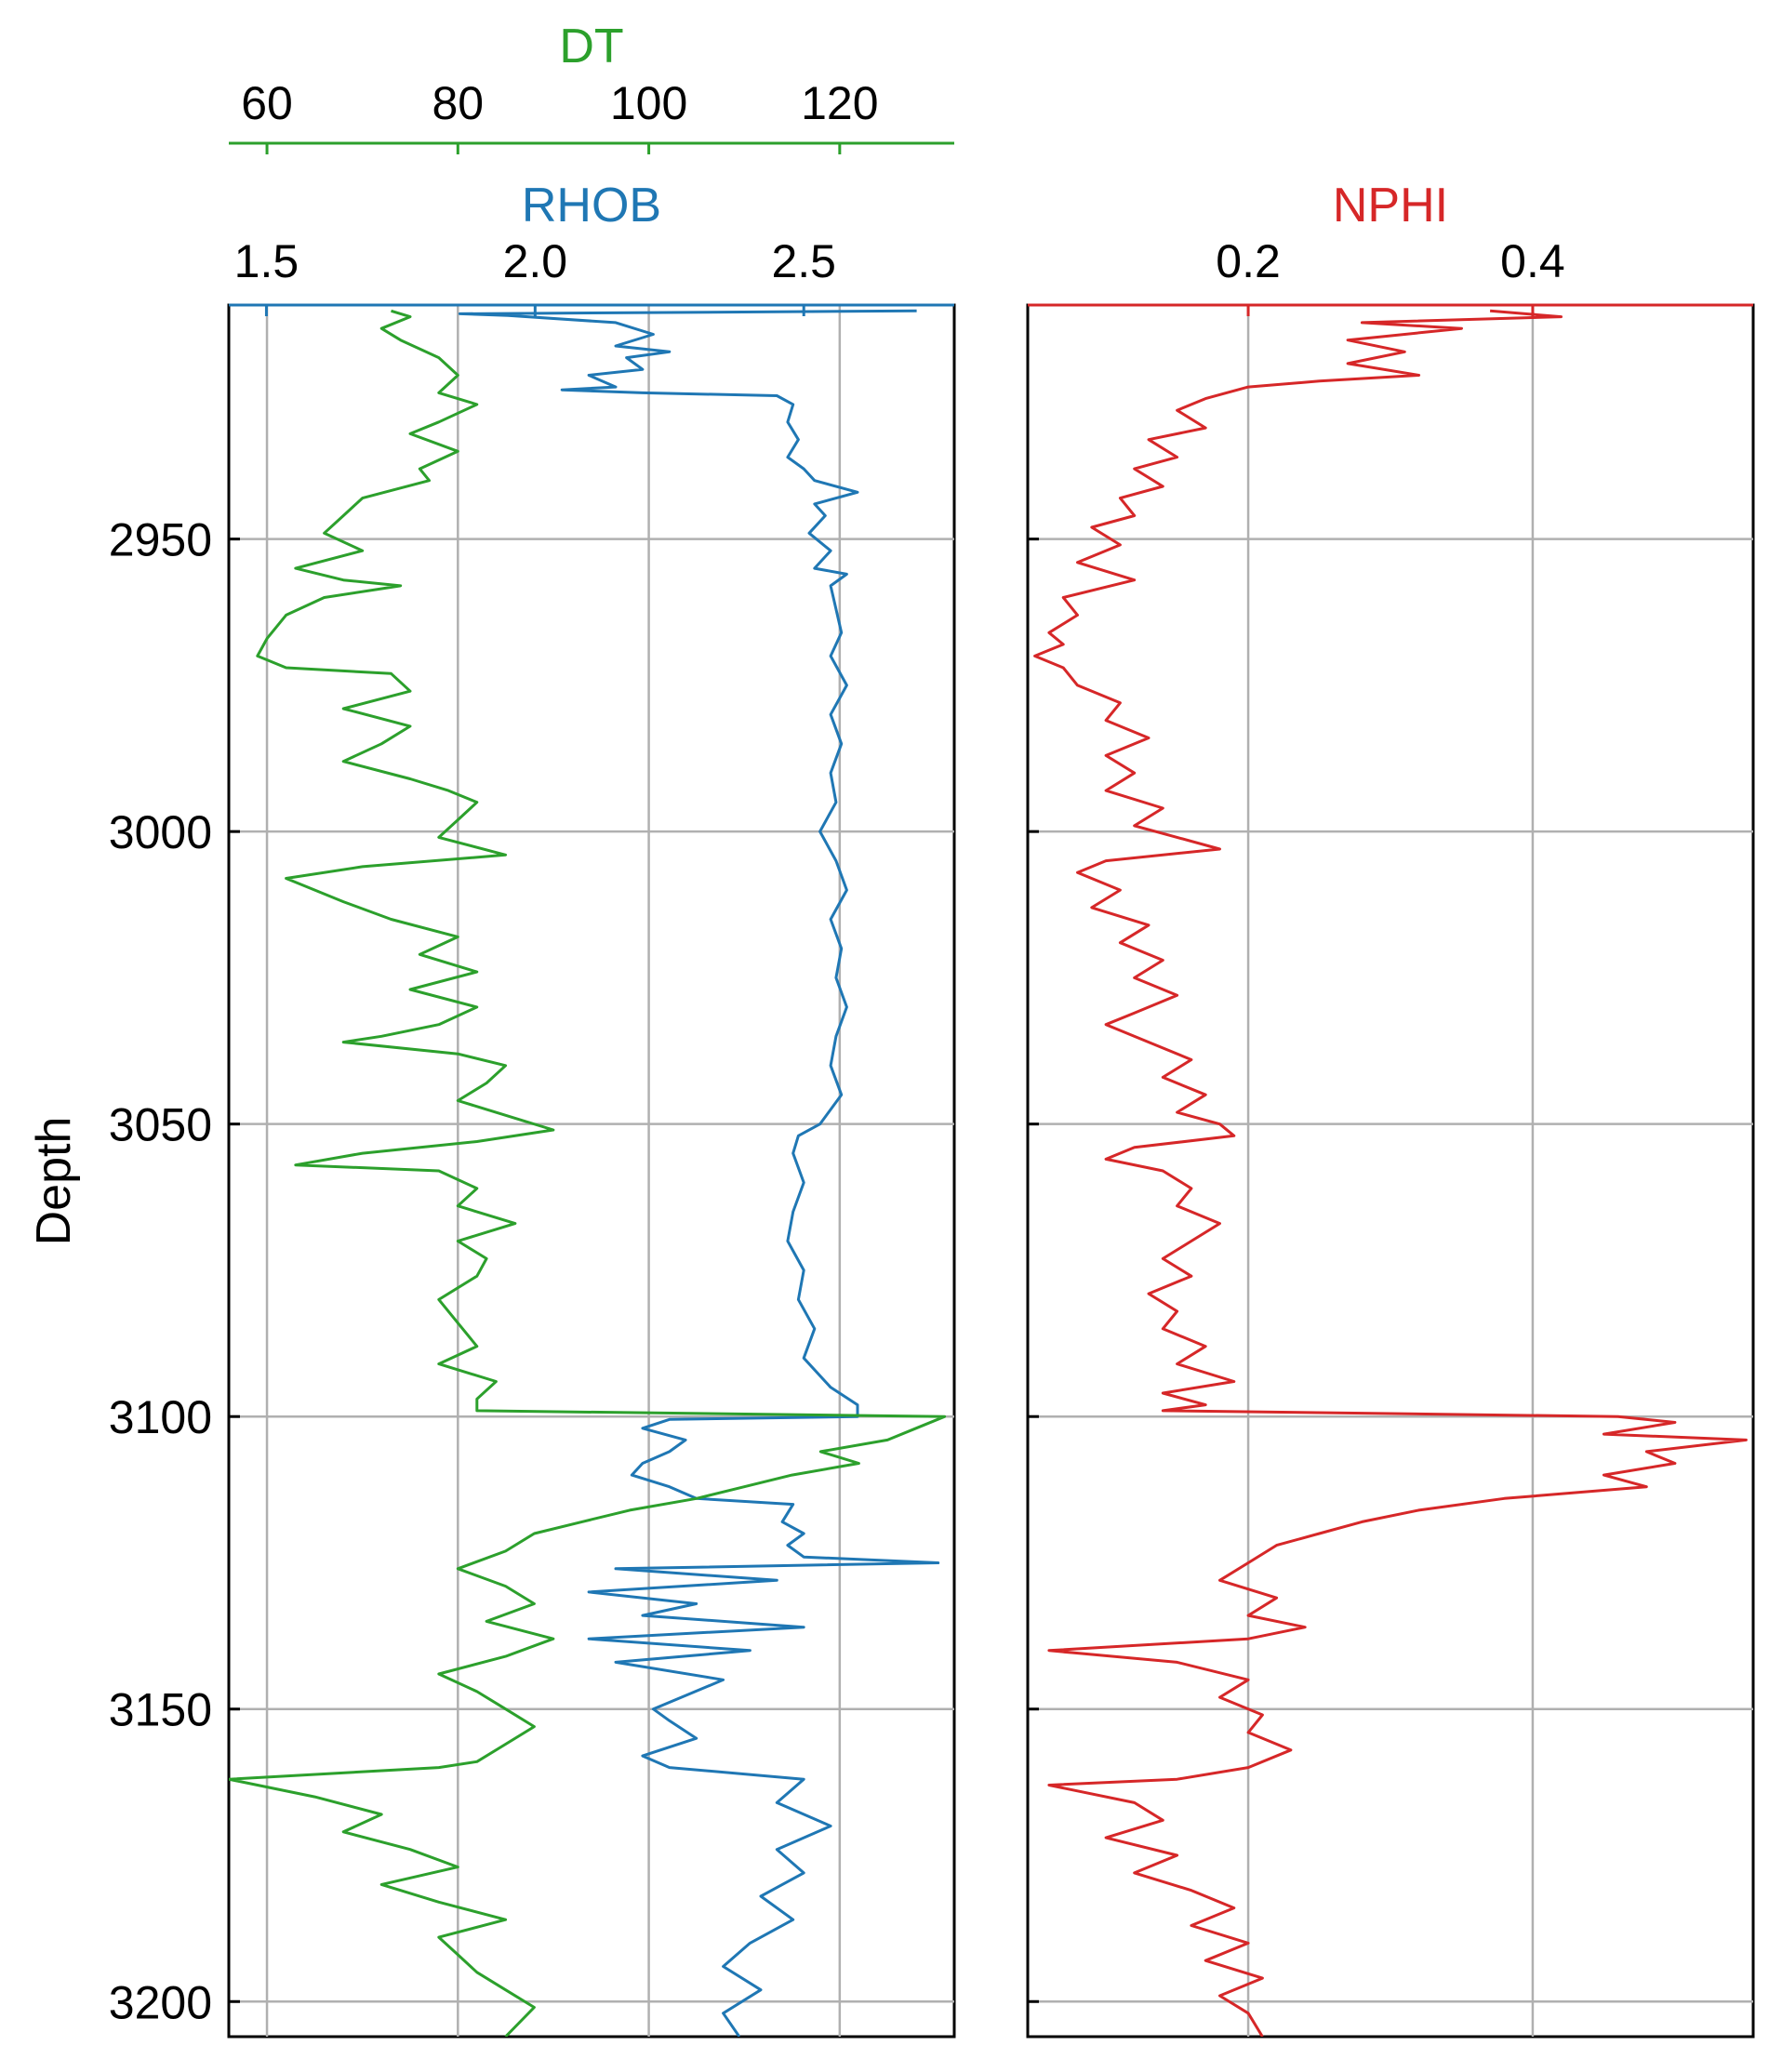 Image resolution: width=1769 pixels, height=2072 pixels. I want to click on depth-tick-label: 3050, so click(160, 1125).